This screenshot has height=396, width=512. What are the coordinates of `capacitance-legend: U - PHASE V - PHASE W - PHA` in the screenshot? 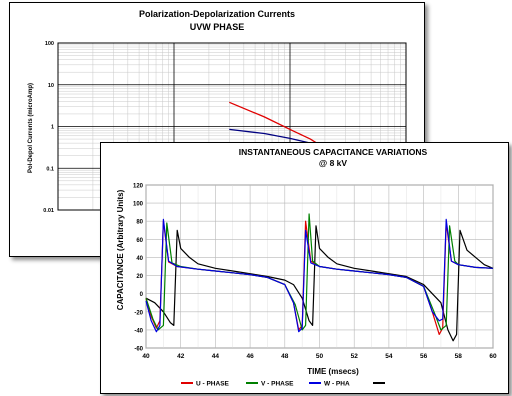 It's located at (283, 384).